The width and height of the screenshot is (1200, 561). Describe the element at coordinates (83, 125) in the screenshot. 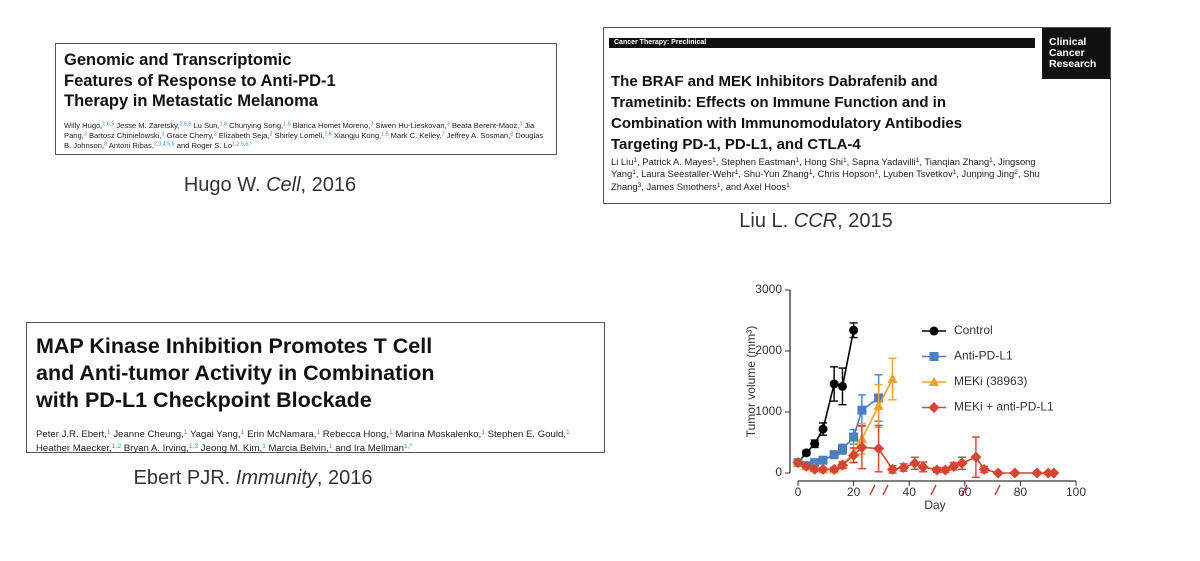

I see `author-name: Willy Hugo,` at that location.